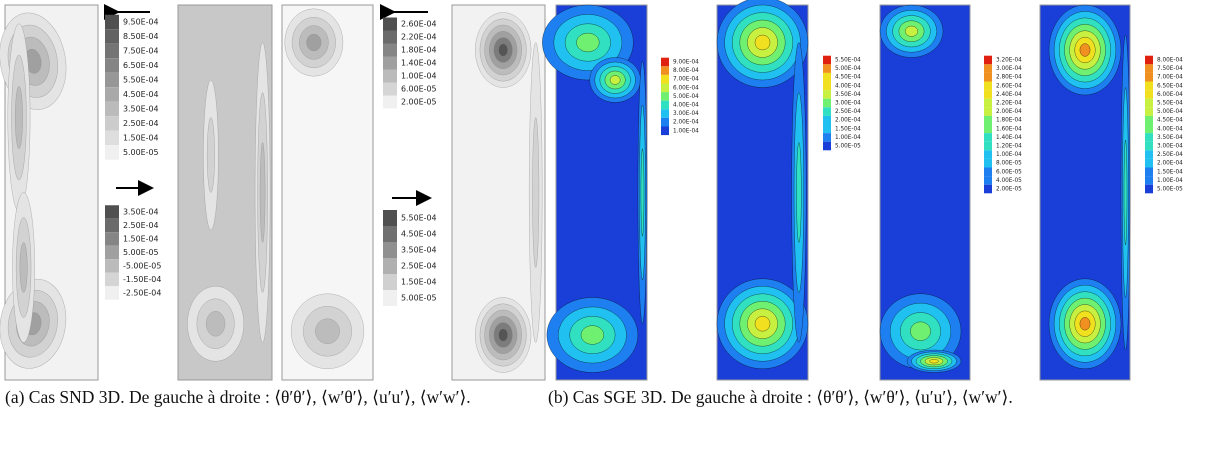 The image size is (1205, 456). What do you see at coordinates (141, 22) in the screenshot?
I see `colorbar-label: 9.50E-04` at bounding box center [141, 22].